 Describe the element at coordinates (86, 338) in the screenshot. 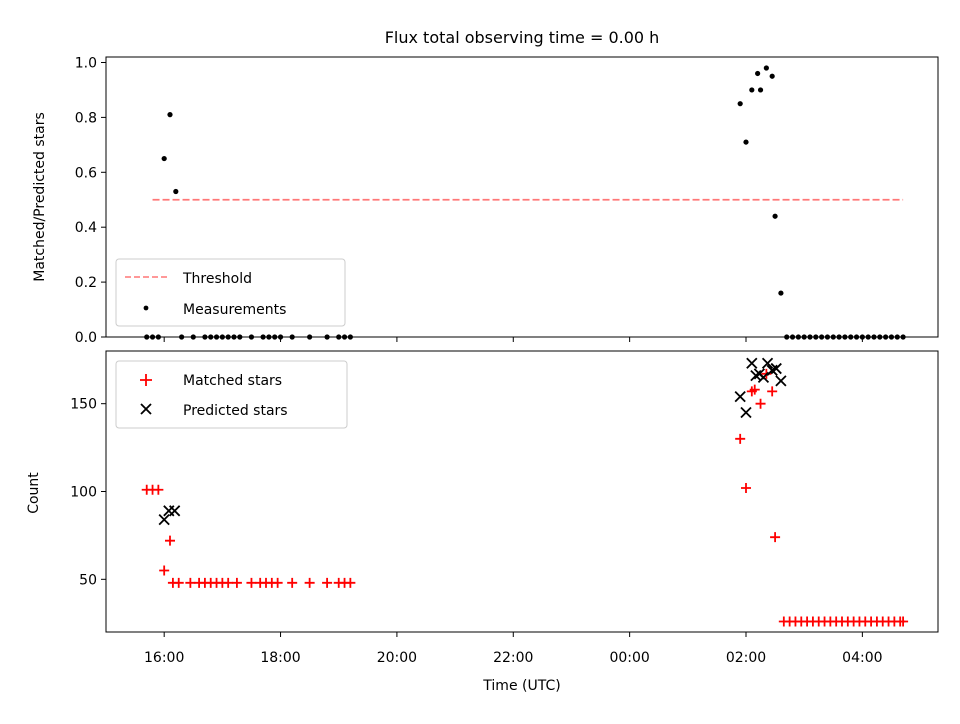

I see `top-ytick-label: 0.0` at that location.